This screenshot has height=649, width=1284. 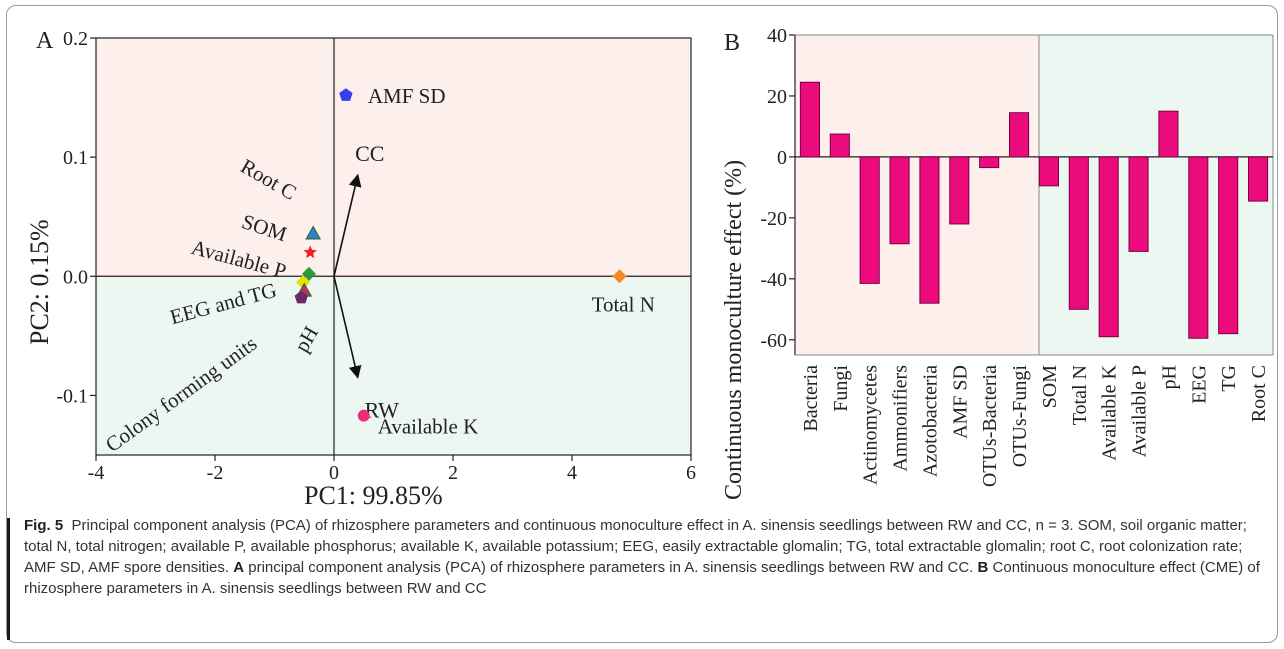 What do you see at coordinates (366, 282) in the screenshot?
I see `pca-vectors: CC RW` at bounding box center [366, 282].